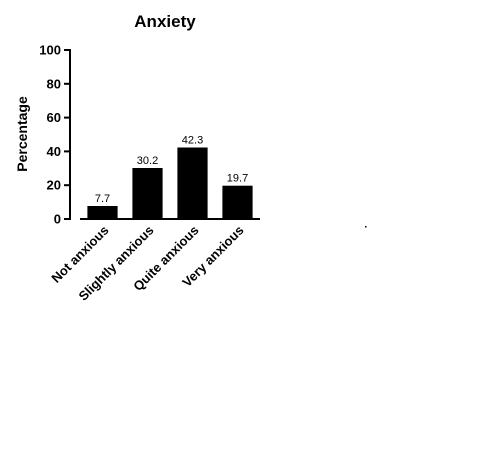  I want to click on data-label-0: 7.7, so click(102, 199).